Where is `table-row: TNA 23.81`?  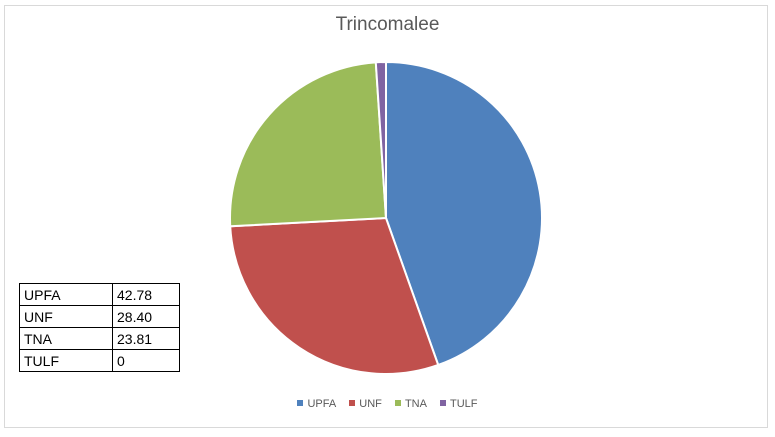 table-row: TNA 23.81 is located at coordinates (99, 338).